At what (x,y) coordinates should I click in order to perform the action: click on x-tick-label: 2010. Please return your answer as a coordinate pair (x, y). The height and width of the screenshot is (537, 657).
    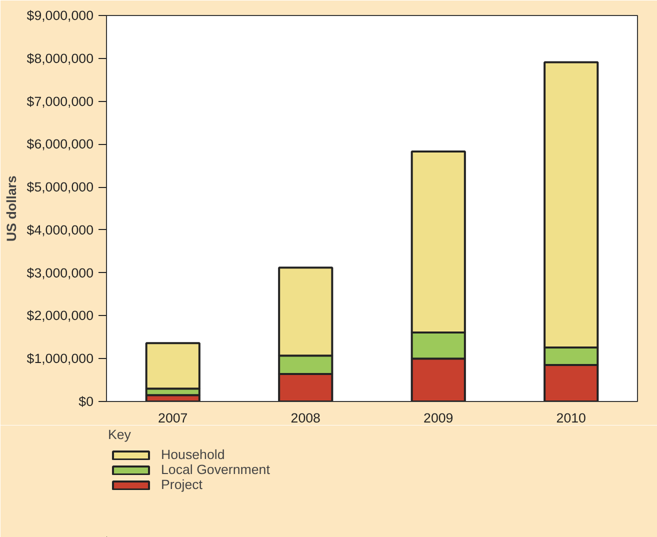
    Looking at the image, I should click on (571, 418).